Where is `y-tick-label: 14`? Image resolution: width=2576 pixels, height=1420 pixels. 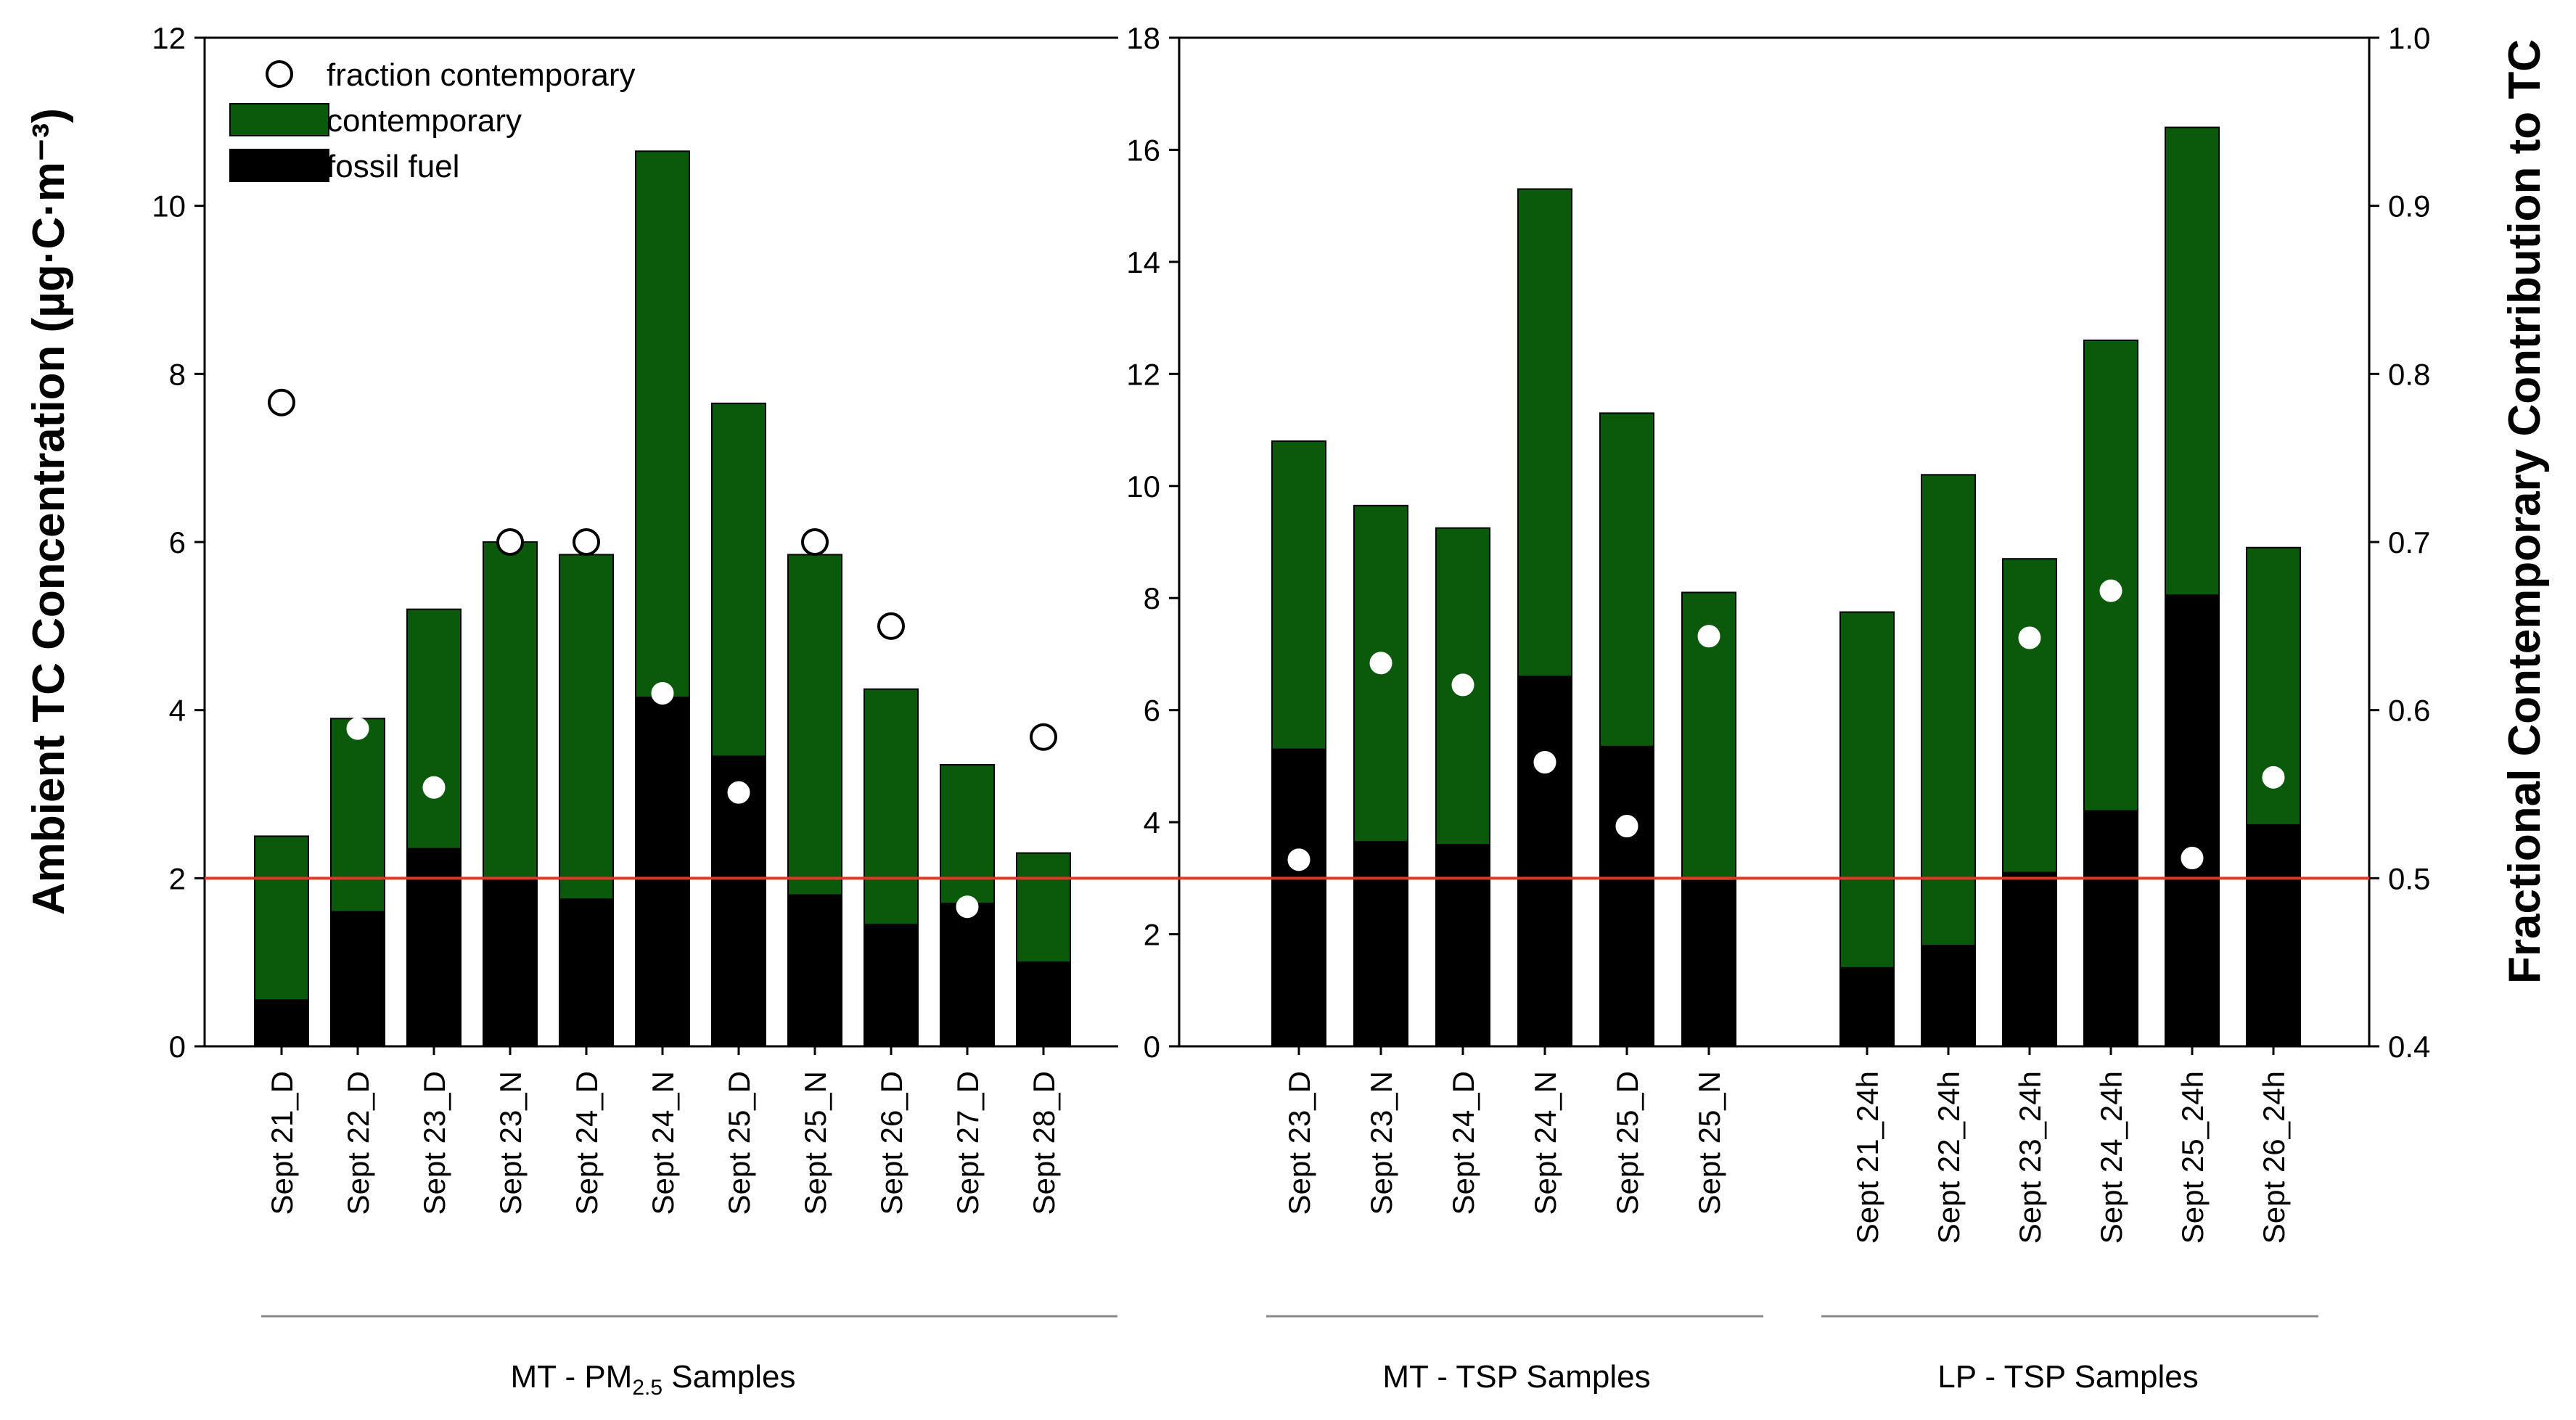 y-tick-label: 14 is located at coordinates (1143, 262).